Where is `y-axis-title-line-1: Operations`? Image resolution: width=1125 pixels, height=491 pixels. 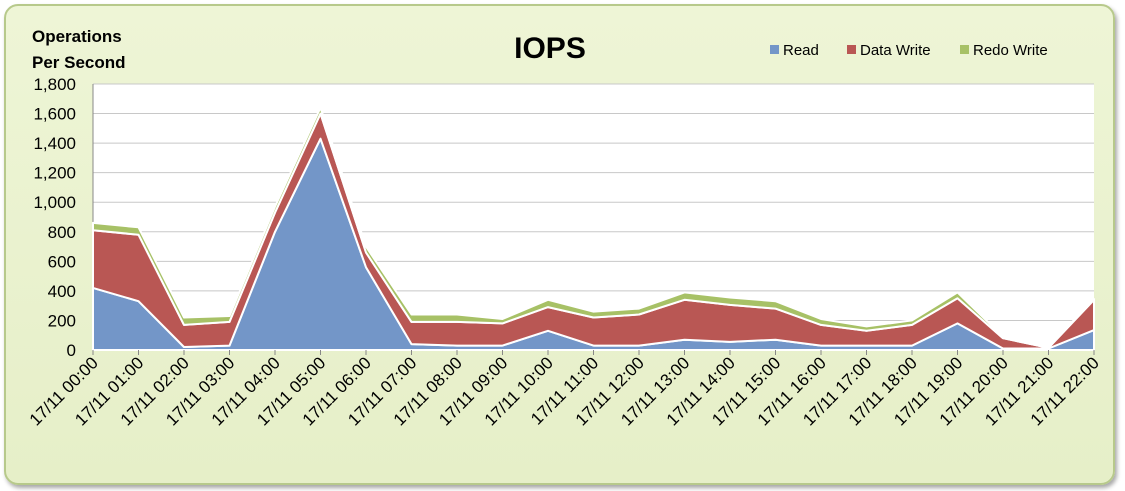 y-axis-title-line-1: Operations is located at coordinates (77, 36).